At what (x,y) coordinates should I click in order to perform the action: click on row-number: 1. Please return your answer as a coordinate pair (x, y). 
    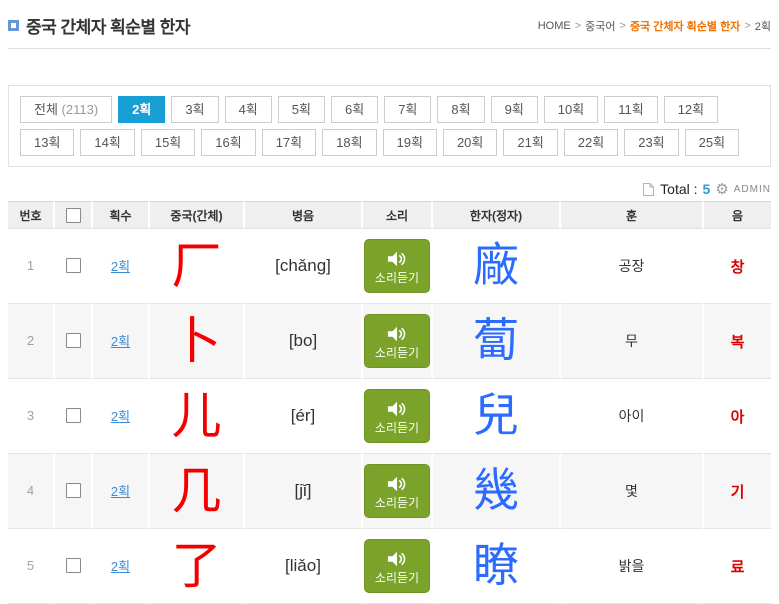
    Looking at the image, I should click on (30, 265).